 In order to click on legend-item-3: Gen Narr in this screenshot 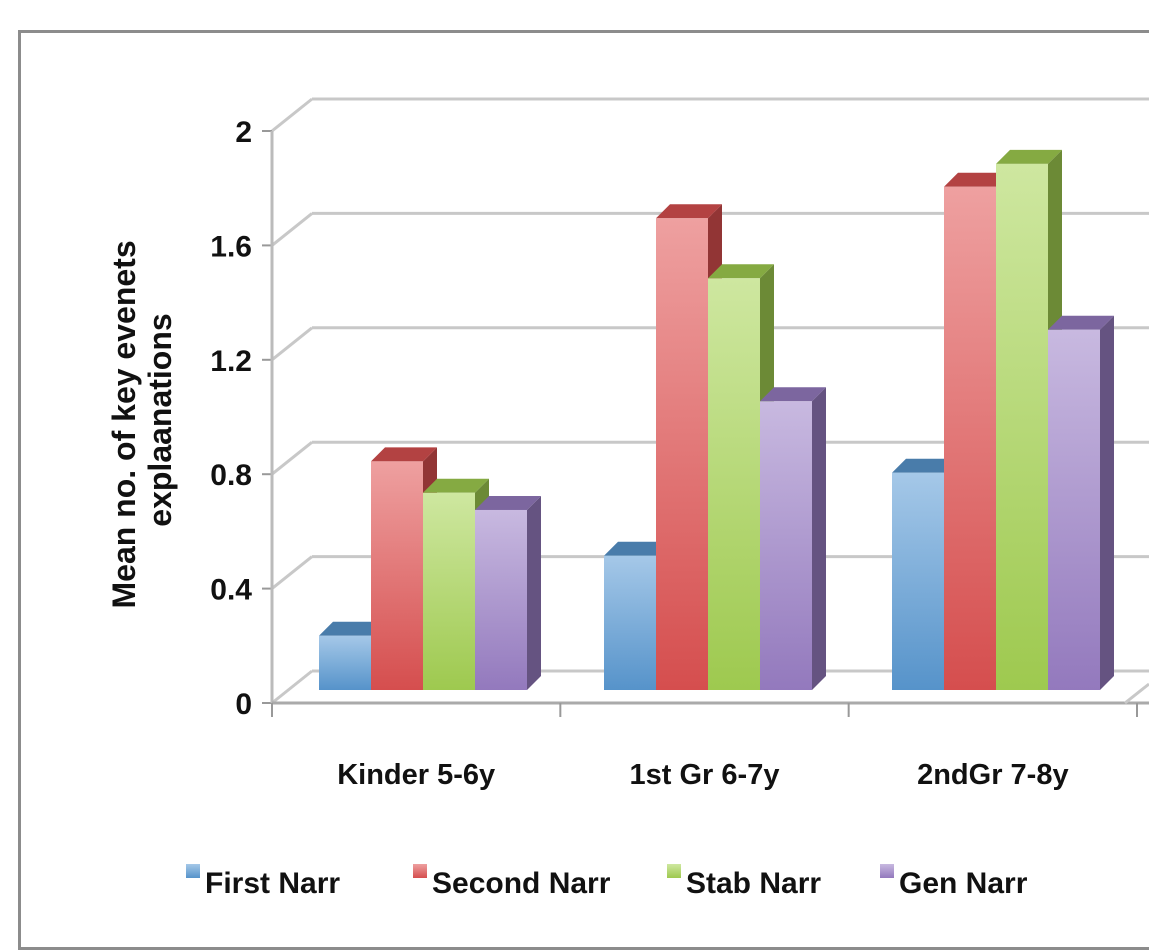, I will do `click(954, 882)`.